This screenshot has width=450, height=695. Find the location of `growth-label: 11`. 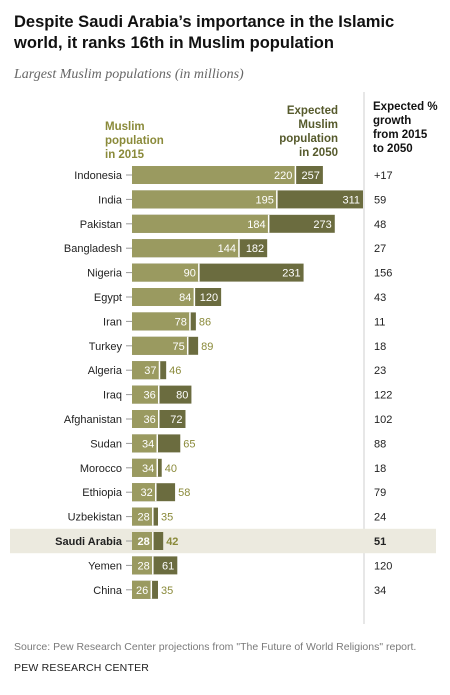

growth-label: 11 is located at coordinates (379, 322).